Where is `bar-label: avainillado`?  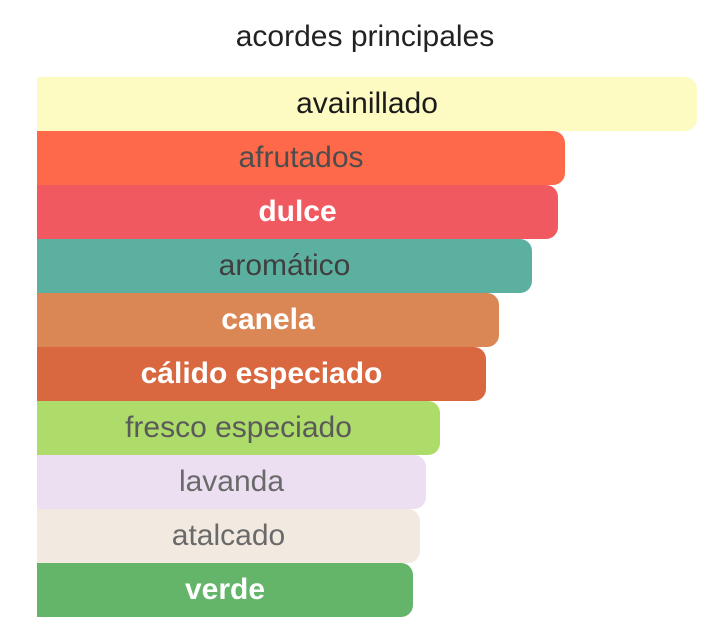
bar-label: avainillado is located at coordinates (367, 103).